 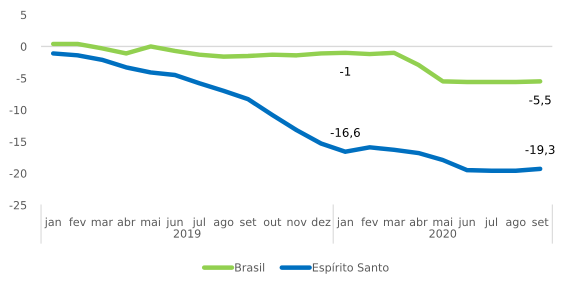 I want to click on legend-label: Brasil, so click(x=249, y=267).